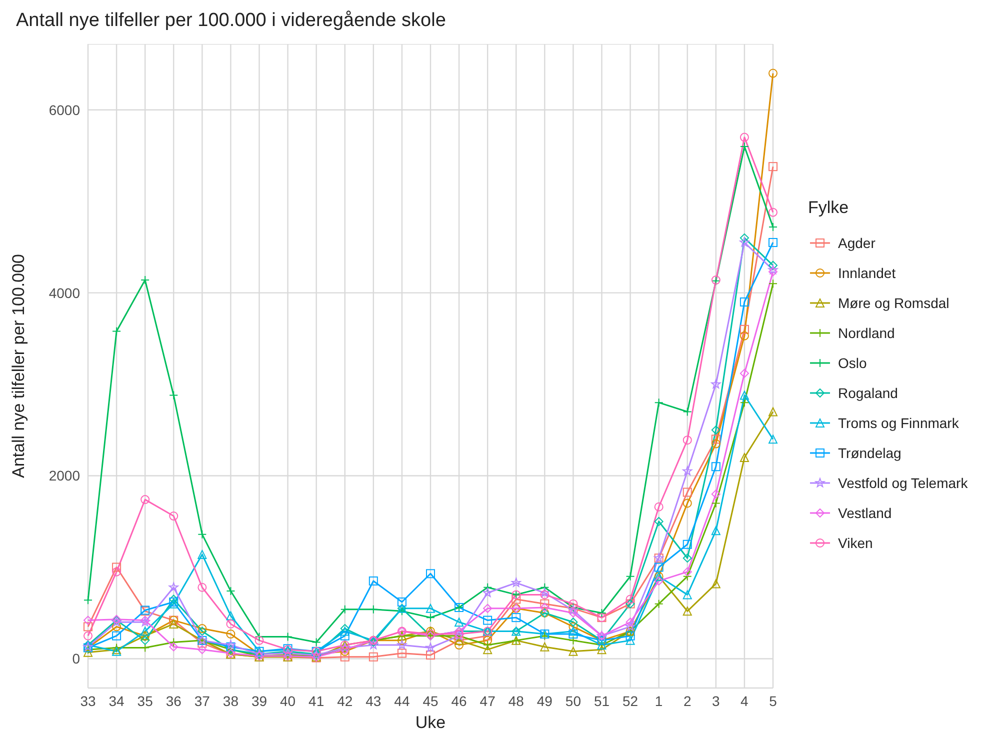 Image resolution: width=995 pixels, height=746 pixels. I want to click on legend-title: Fylke, so click(829, 208).